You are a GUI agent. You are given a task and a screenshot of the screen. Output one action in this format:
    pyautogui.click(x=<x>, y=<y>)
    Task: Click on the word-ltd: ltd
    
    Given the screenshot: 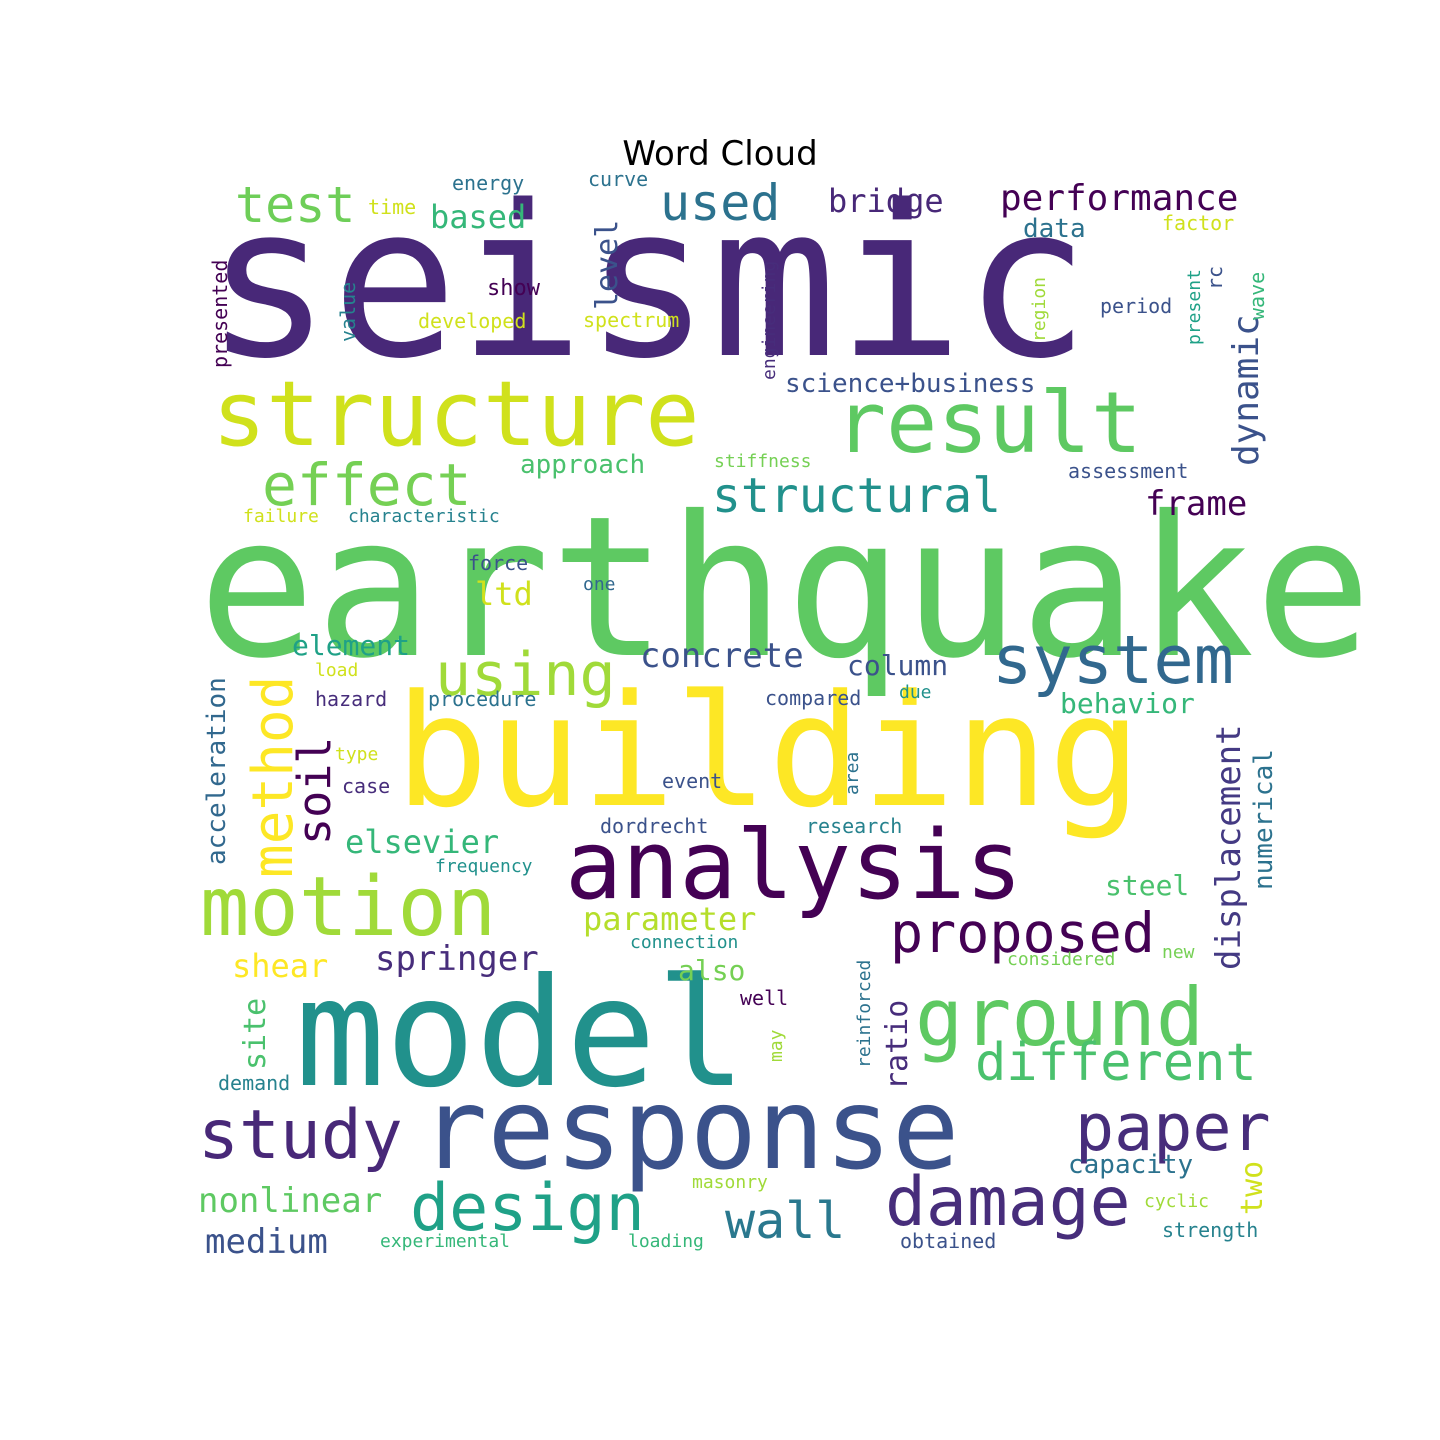 What is the action you would take?
    pyautogui.click(x=504, y=594)
    